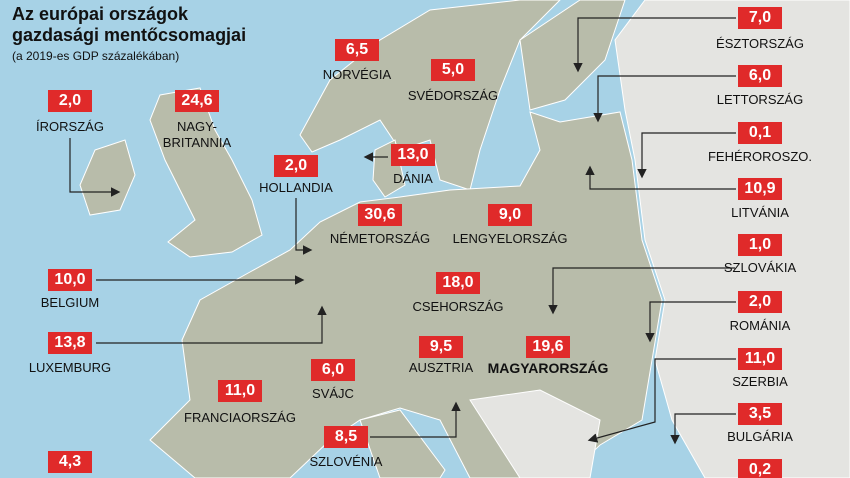 The width and height of the screenshot is (850, 478). What do you see at coordinates (510, 215) in the screenshot?
I see `value-label: 9,0` at bounding box center [510, 215].